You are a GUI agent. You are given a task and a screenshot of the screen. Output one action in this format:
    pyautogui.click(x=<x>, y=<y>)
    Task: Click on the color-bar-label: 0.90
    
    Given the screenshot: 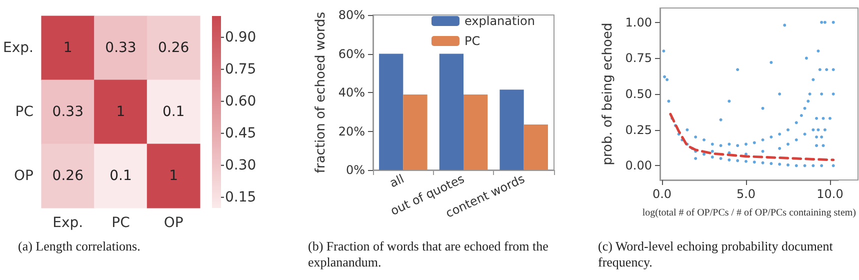 What is the action you would take?
    pyautogui.click(x=240, y=37)
    